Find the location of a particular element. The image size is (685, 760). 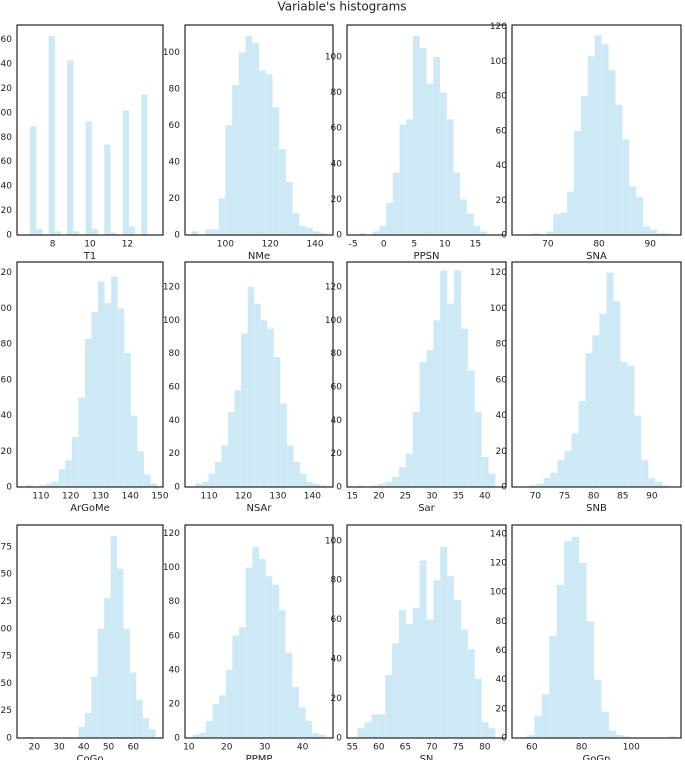

x-tick-label: 40 is located at coordinates (84, 748).